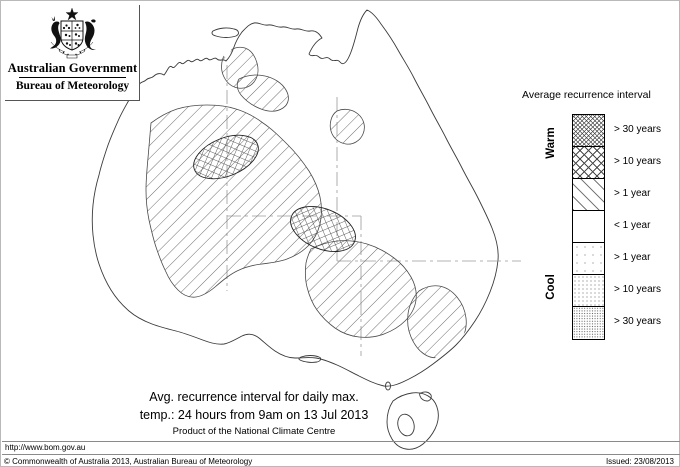 This screenshot has width=680, height=467. I want to click on issued-date: Issued: 23/08/2013, so click(639, 461).